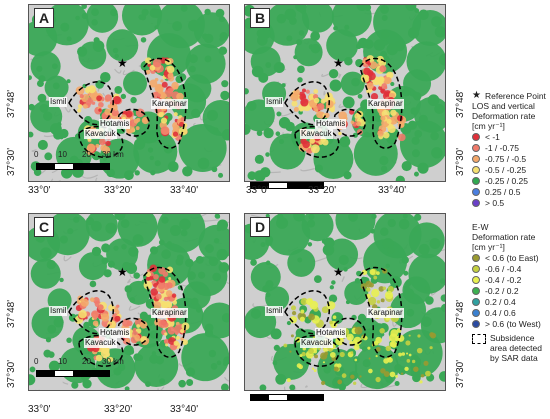 The image size is (550, 419). Describe the element at coordinates (476, 191) in the screenshot. I see `legend-swatch-icon` at that location.